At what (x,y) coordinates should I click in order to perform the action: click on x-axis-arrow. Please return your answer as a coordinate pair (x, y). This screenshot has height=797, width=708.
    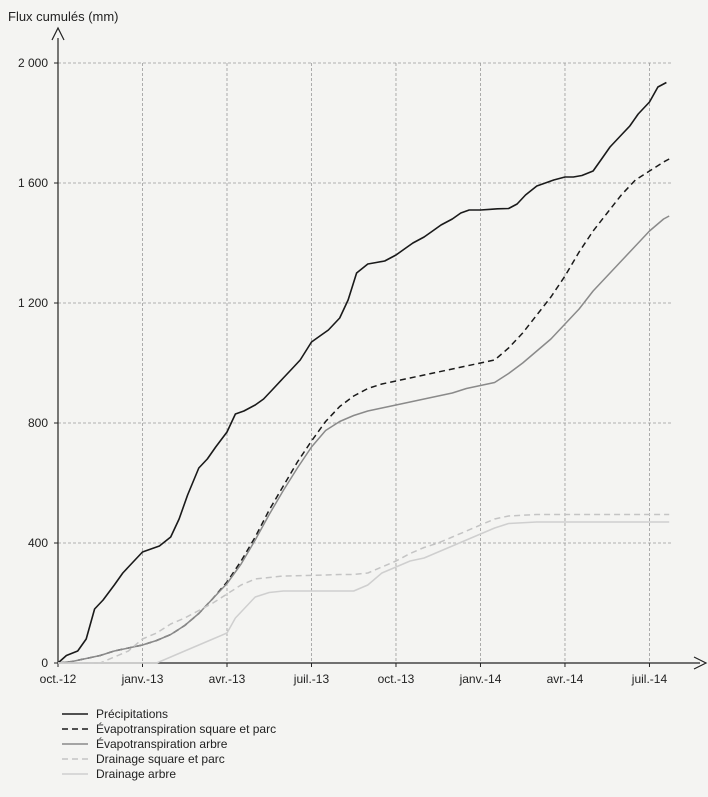
    Looking at the image, I should click on (700, 663).